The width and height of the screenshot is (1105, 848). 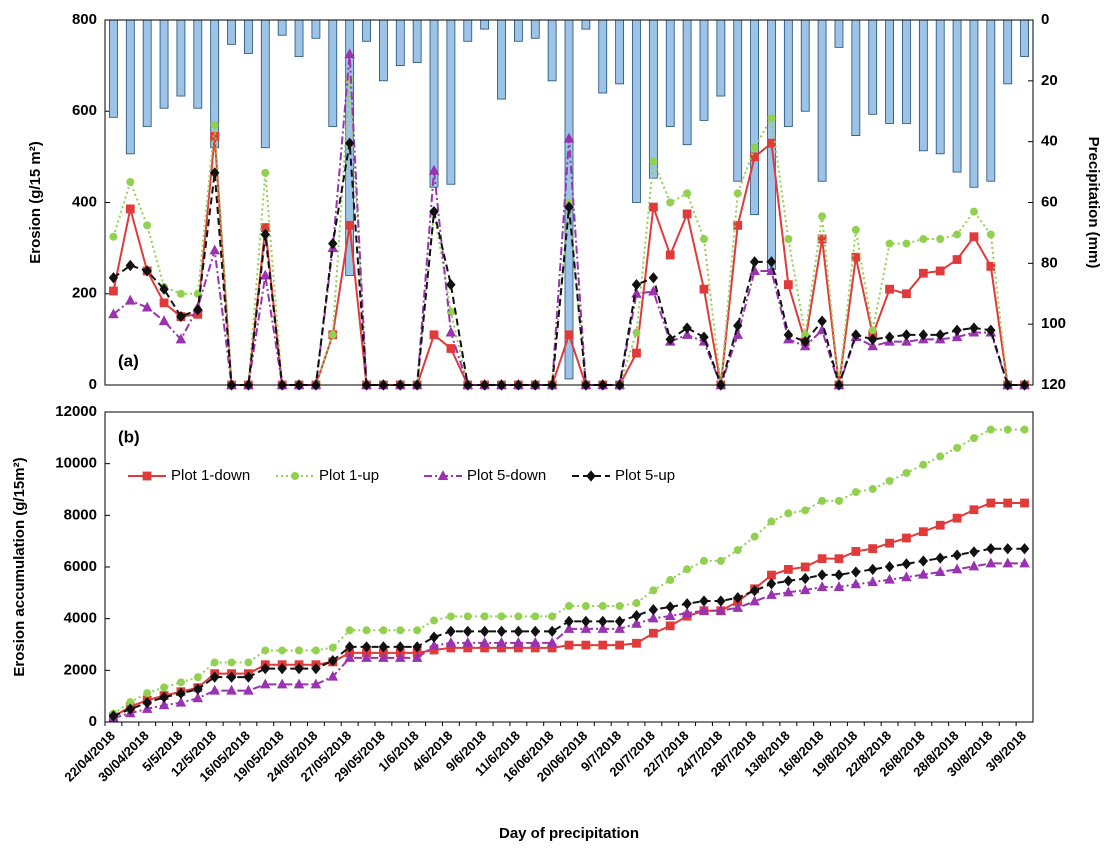 I want to click on y2-axis-title: Precipitation (mm), so click(x=1093, y=203).